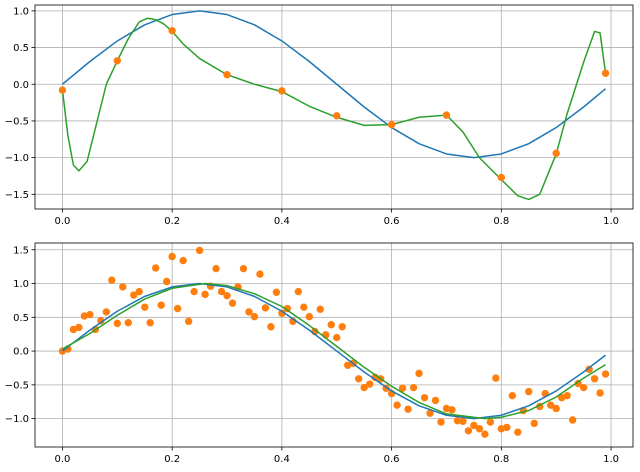  Describe the element at coordinates (21, 48) in the screenshot. I see `y-tick-label: 0.5` at that location.